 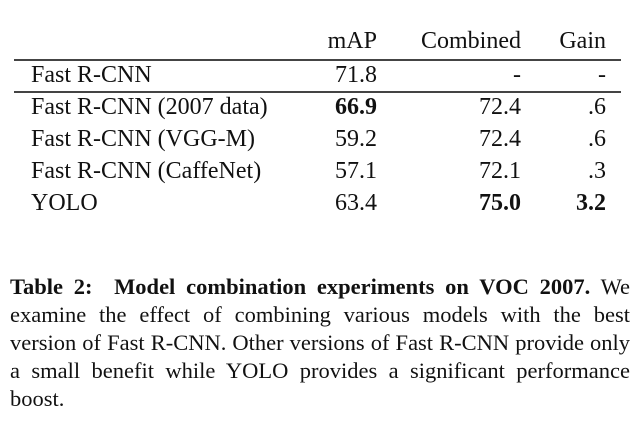 I want to click on header-gain: Gain, so click(x=582, y=41).